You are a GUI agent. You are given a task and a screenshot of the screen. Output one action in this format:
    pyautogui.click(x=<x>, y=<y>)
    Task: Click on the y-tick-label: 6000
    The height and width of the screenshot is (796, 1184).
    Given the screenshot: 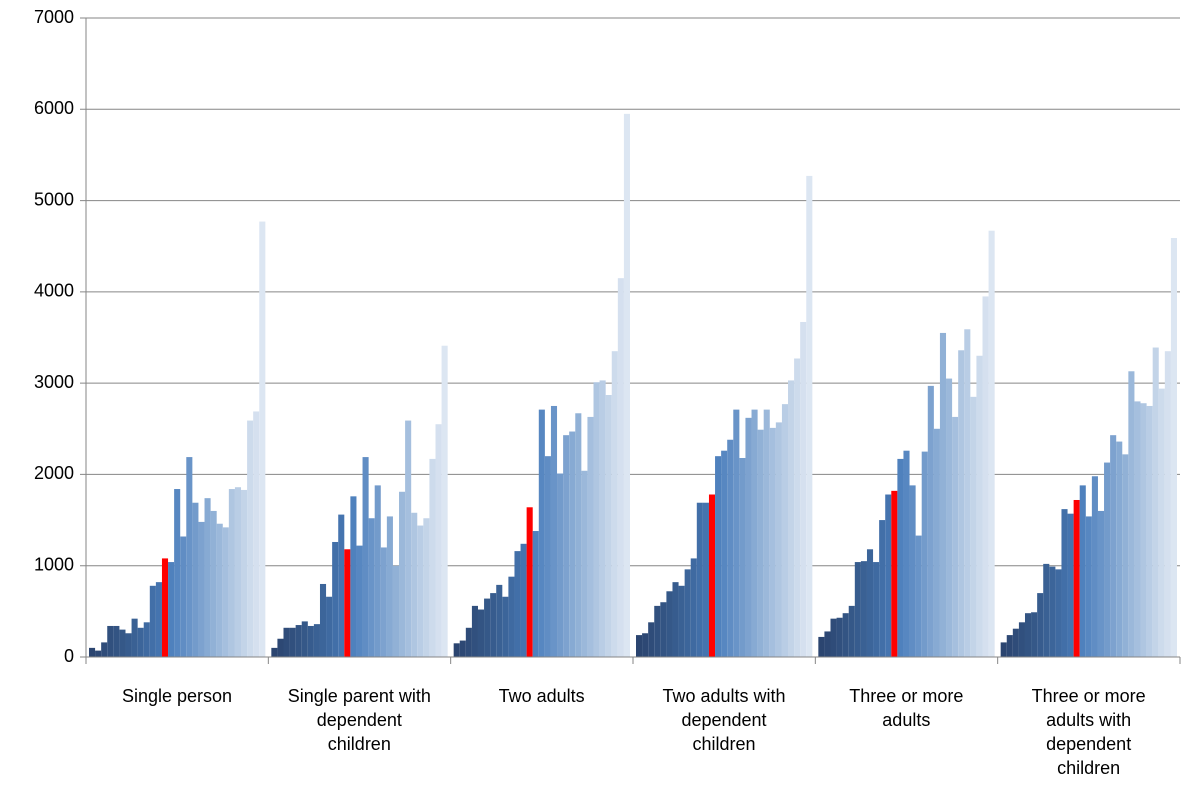 What is the action you would take?
    pyautogui.click(x=54, y=108)
    